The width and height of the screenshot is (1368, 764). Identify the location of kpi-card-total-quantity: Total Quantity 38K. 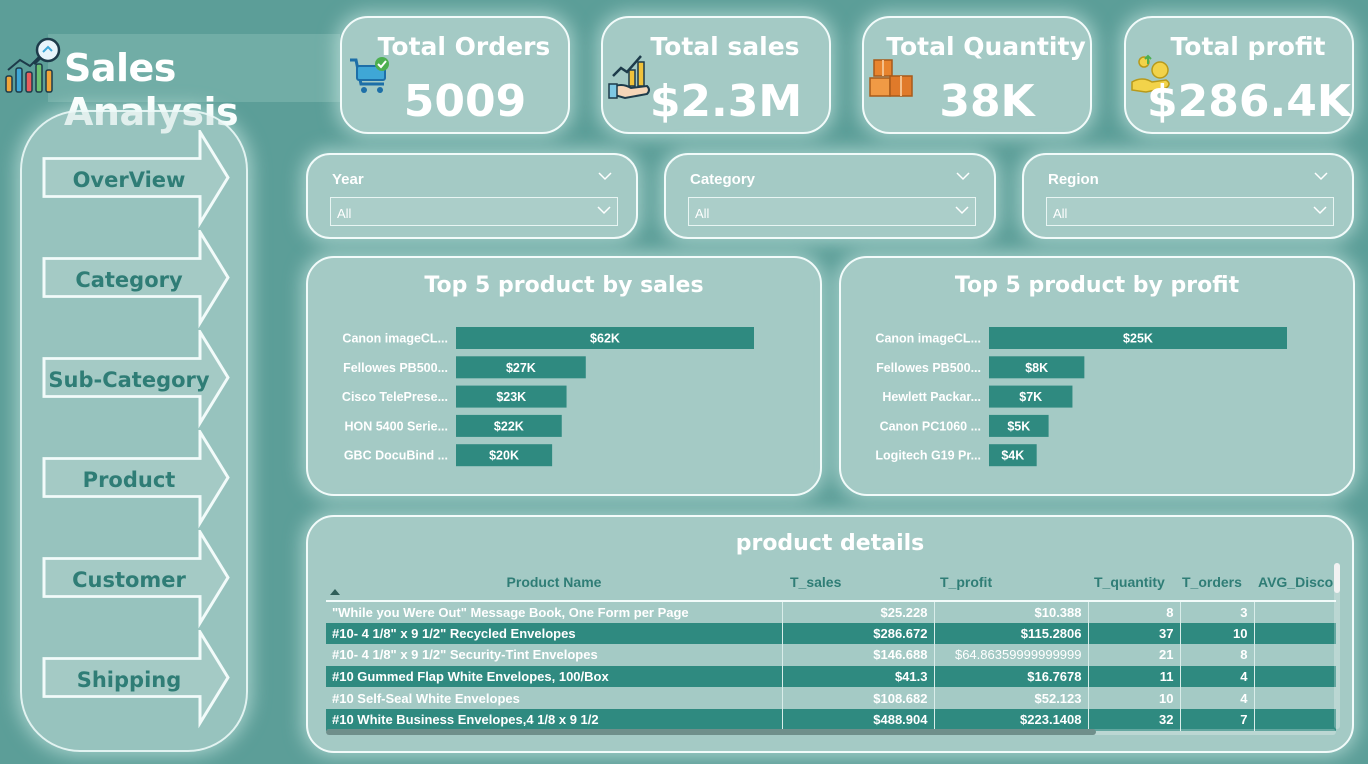
(977, 75).